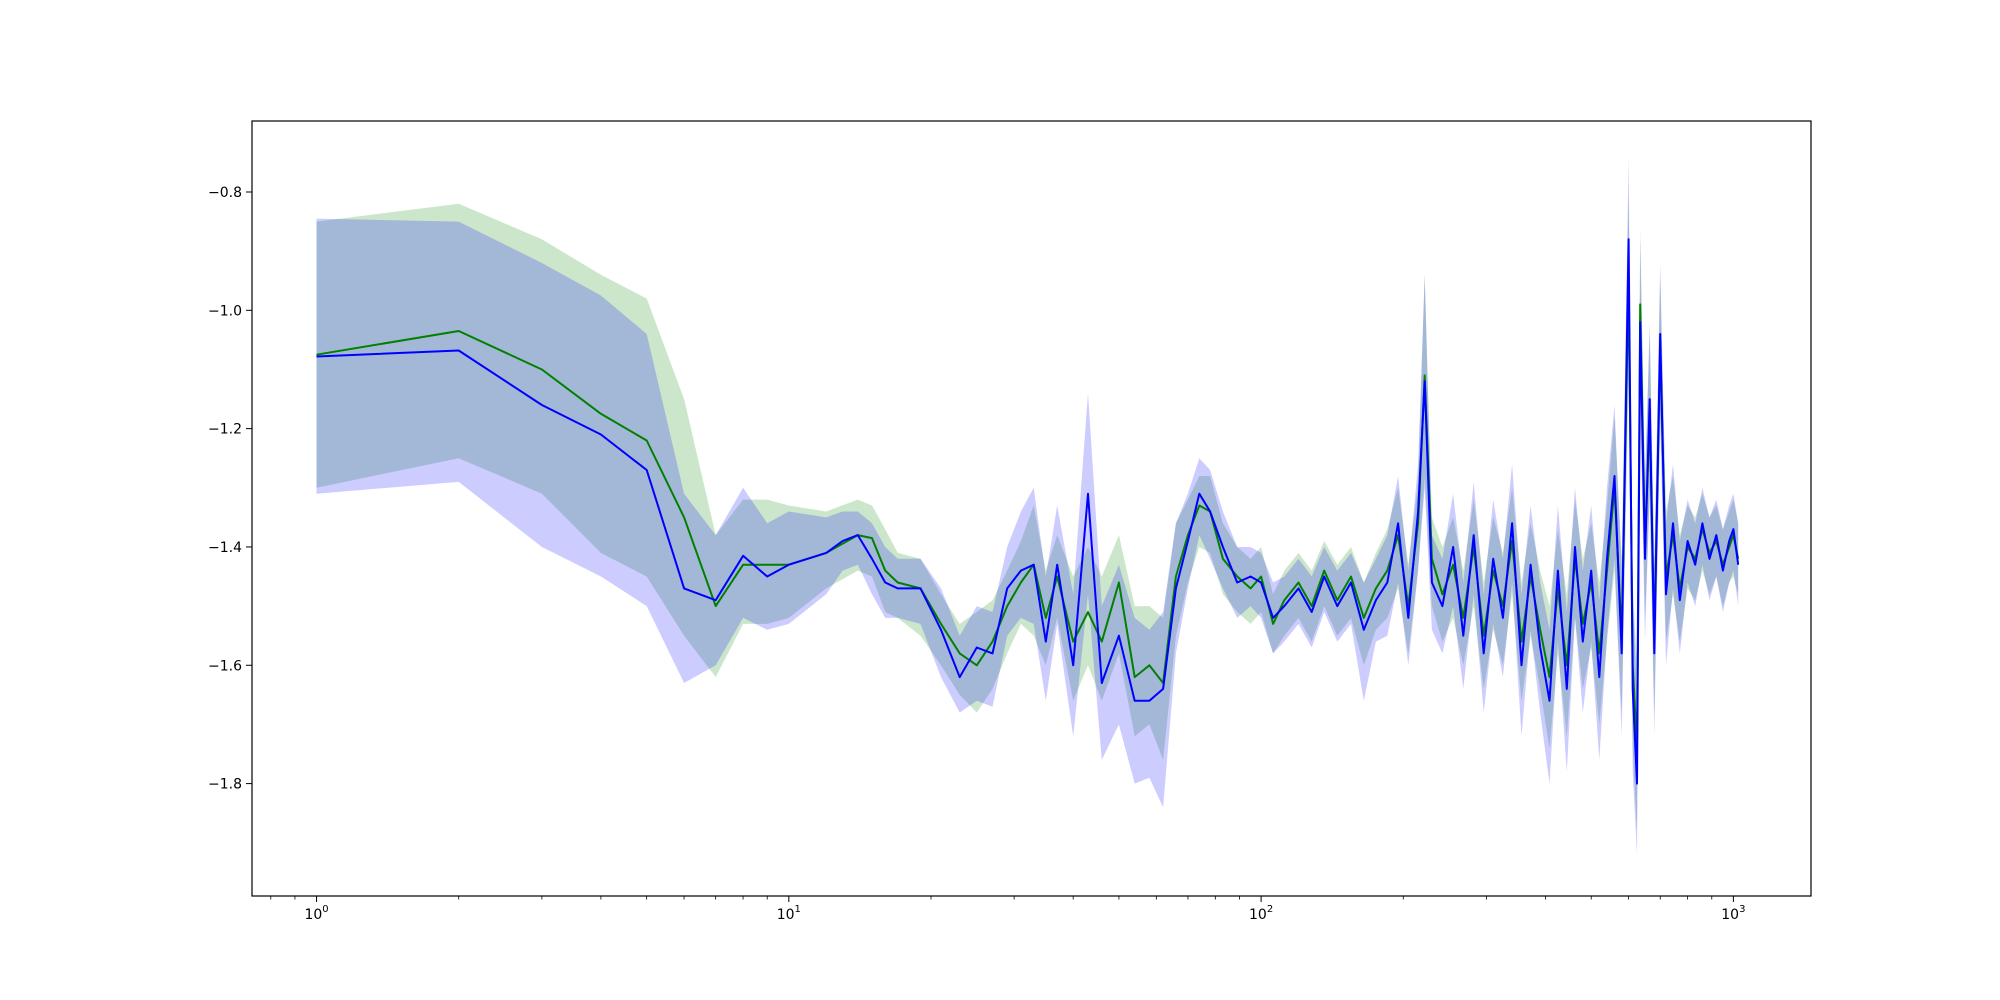 The height and width of the screenshot is (1000, 2000). What do you see at coordinates (1007, 909) in the screenshot?
I see `x-axis: 10⁰ 10¹ 10² 10³` at bounding box center [1007, 909].